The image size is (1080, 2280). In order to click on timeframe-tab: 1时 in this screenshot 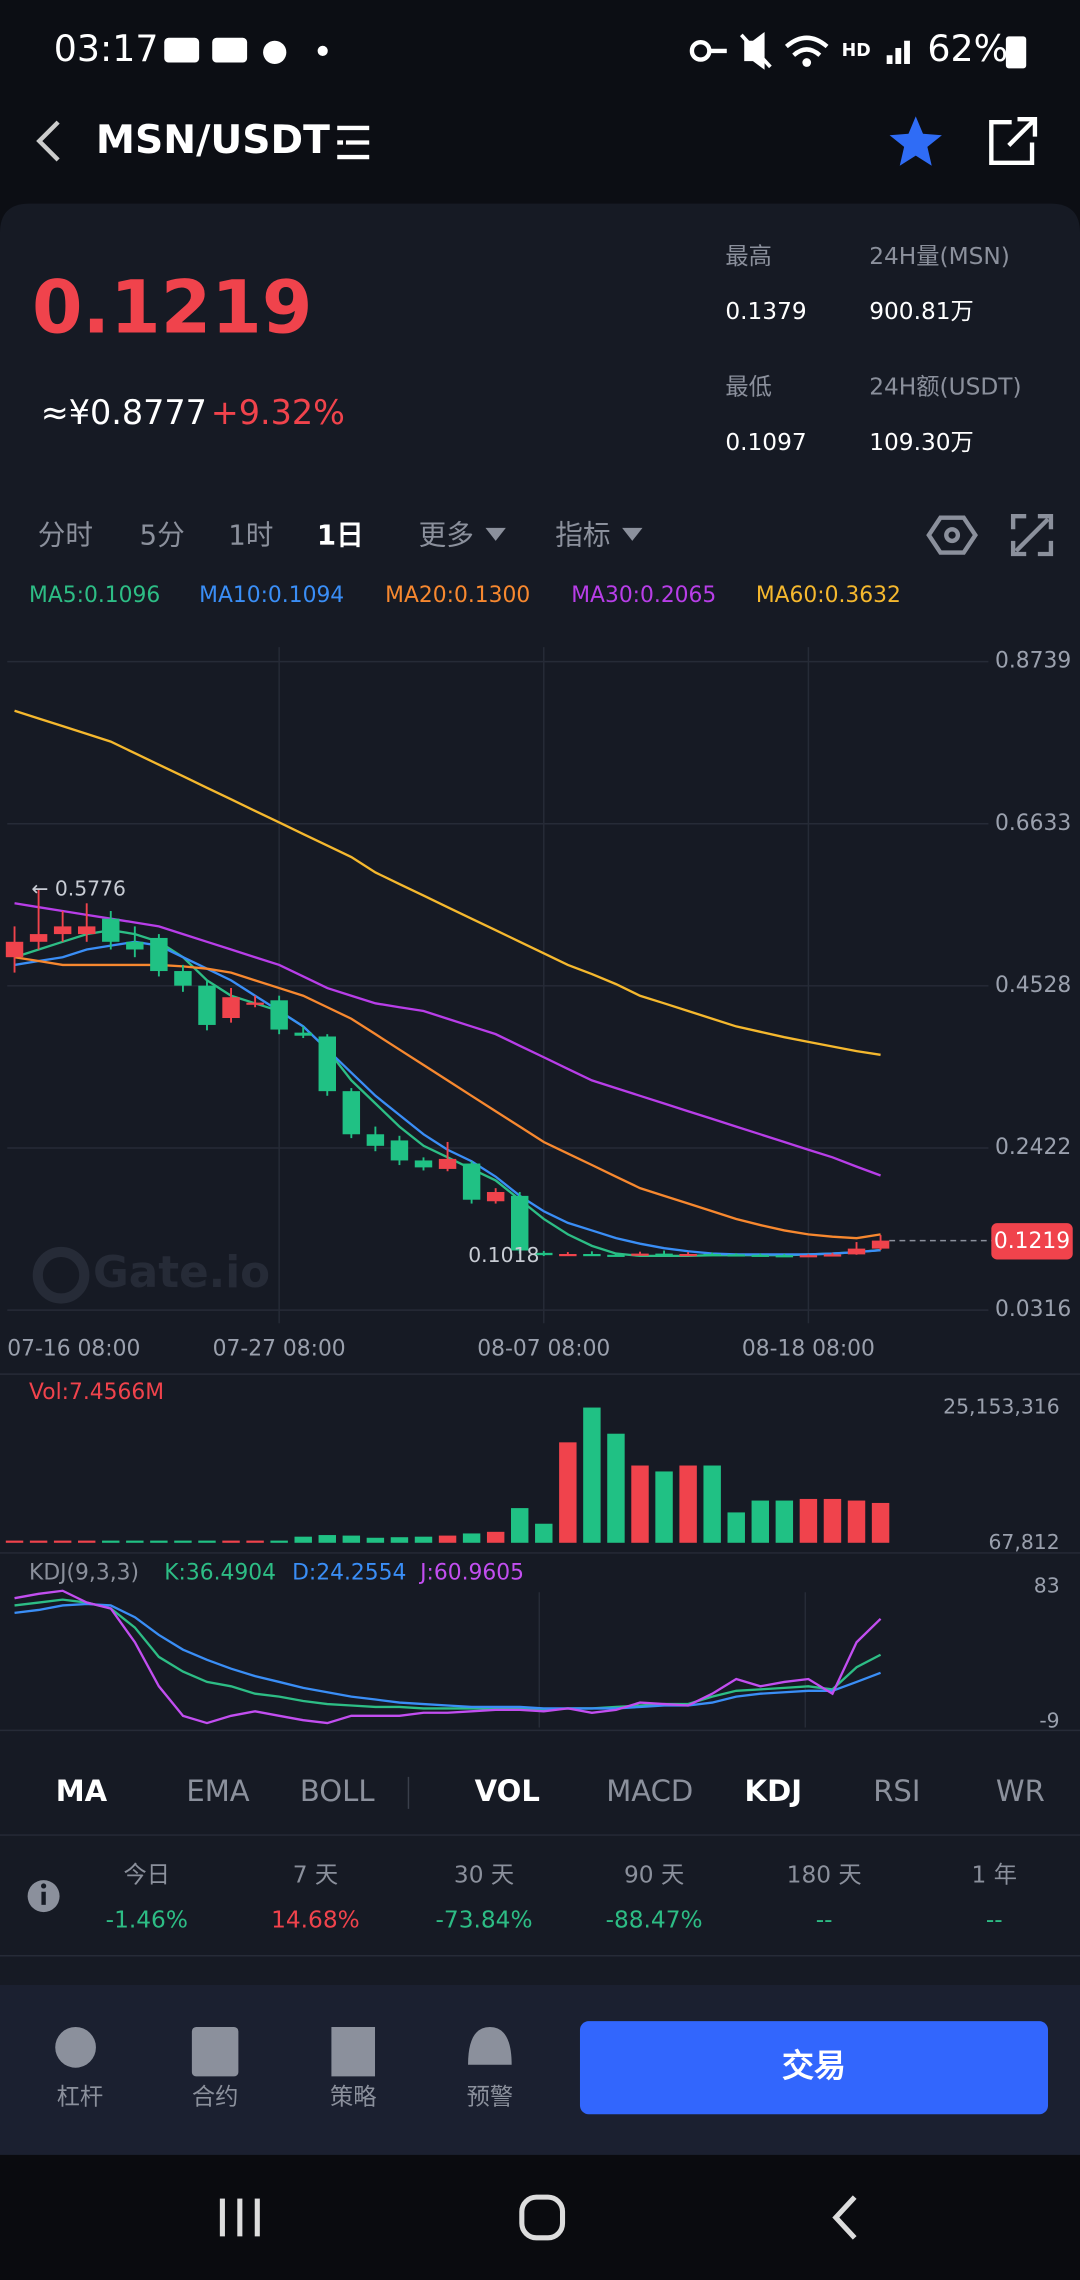, I will do `click(250, 535)`.